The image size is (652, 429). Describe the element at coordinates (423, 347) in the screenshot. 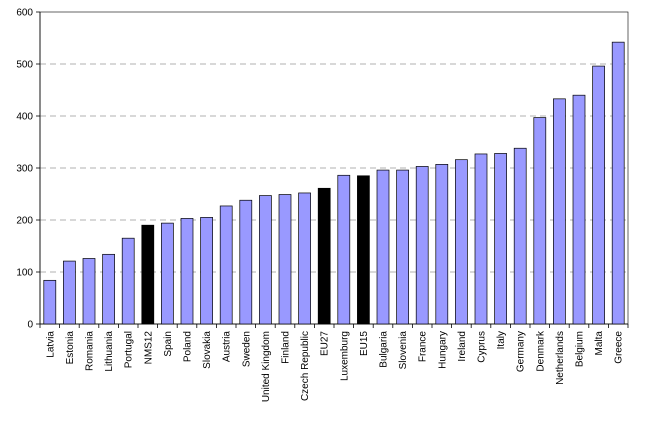

I see `x-tick-label: France` at that location.